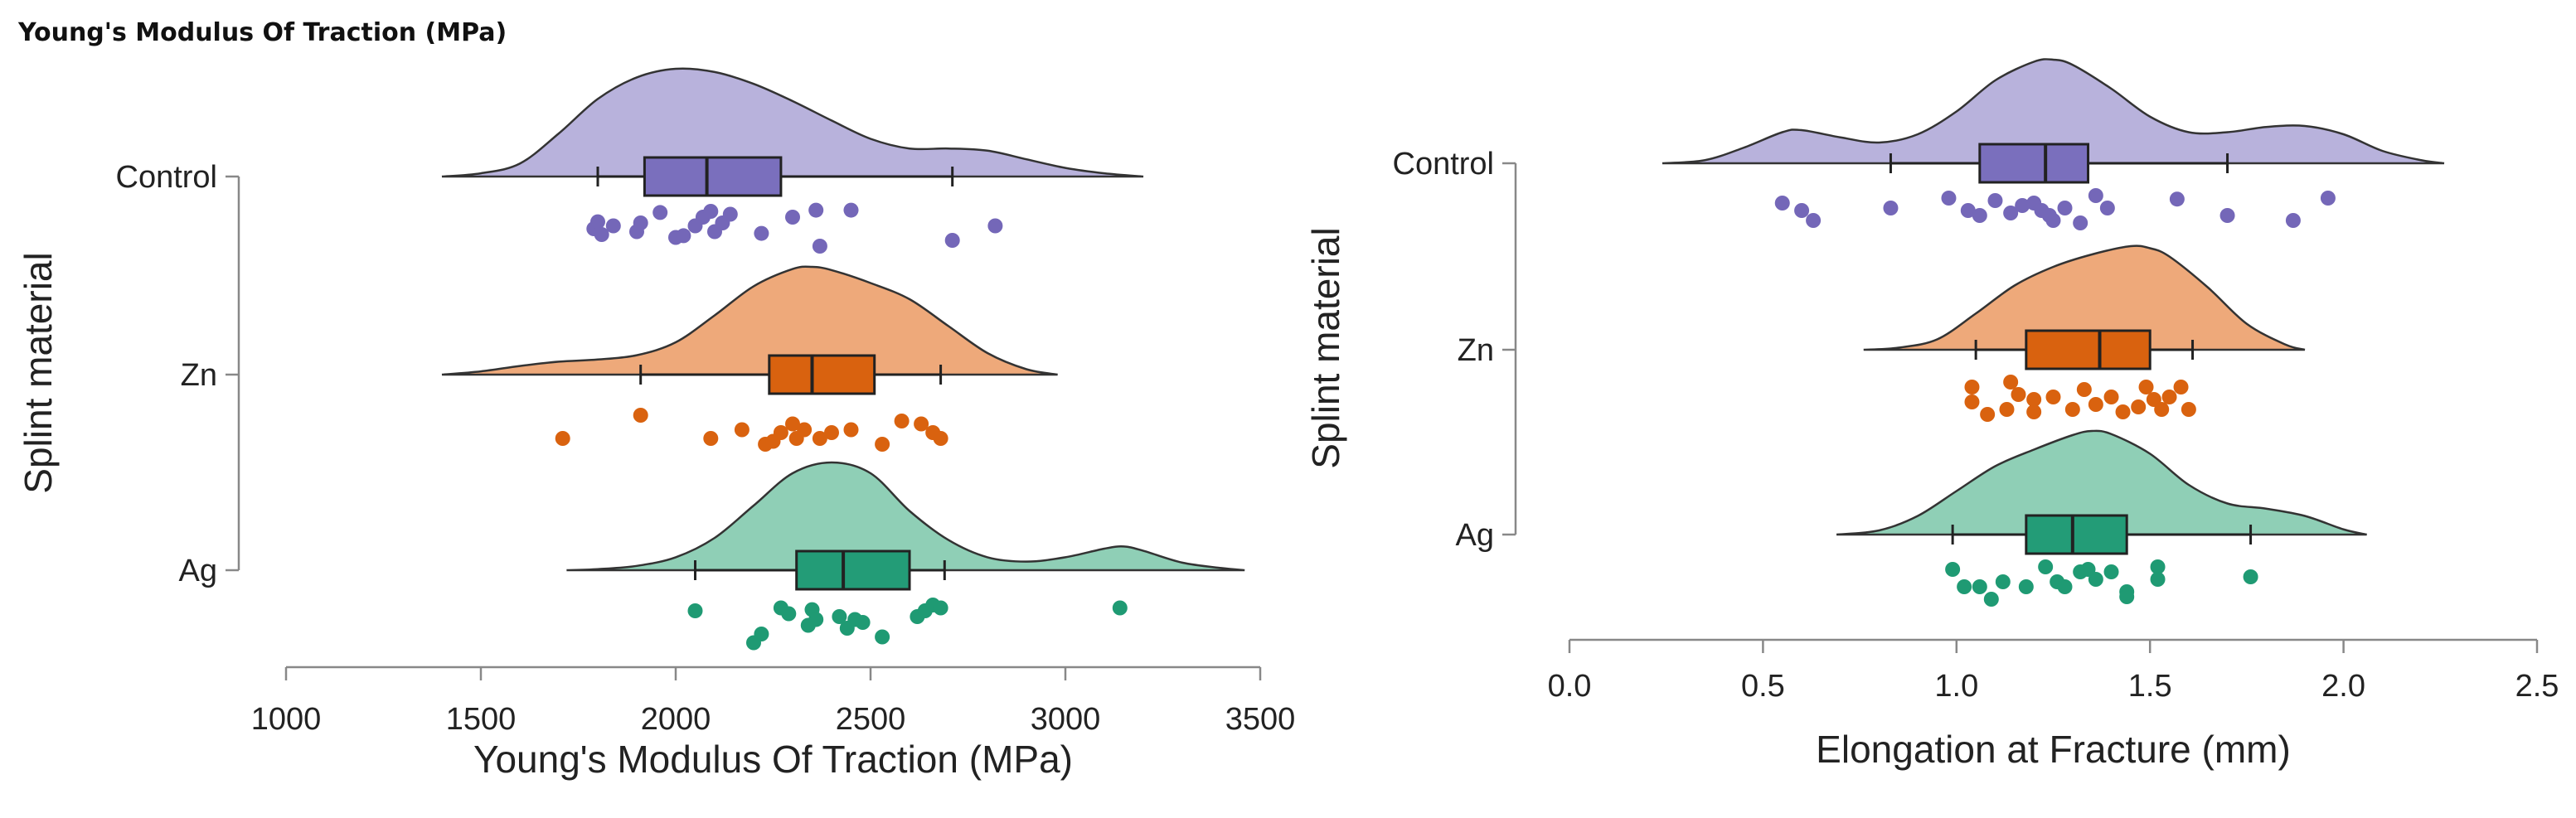 This screenshot has height=818, width=2576. What do you see at coordinates (1325, 347) in the screenshot?
I see `y-axis-title: Splint material` at bounding box center [1325, 347].